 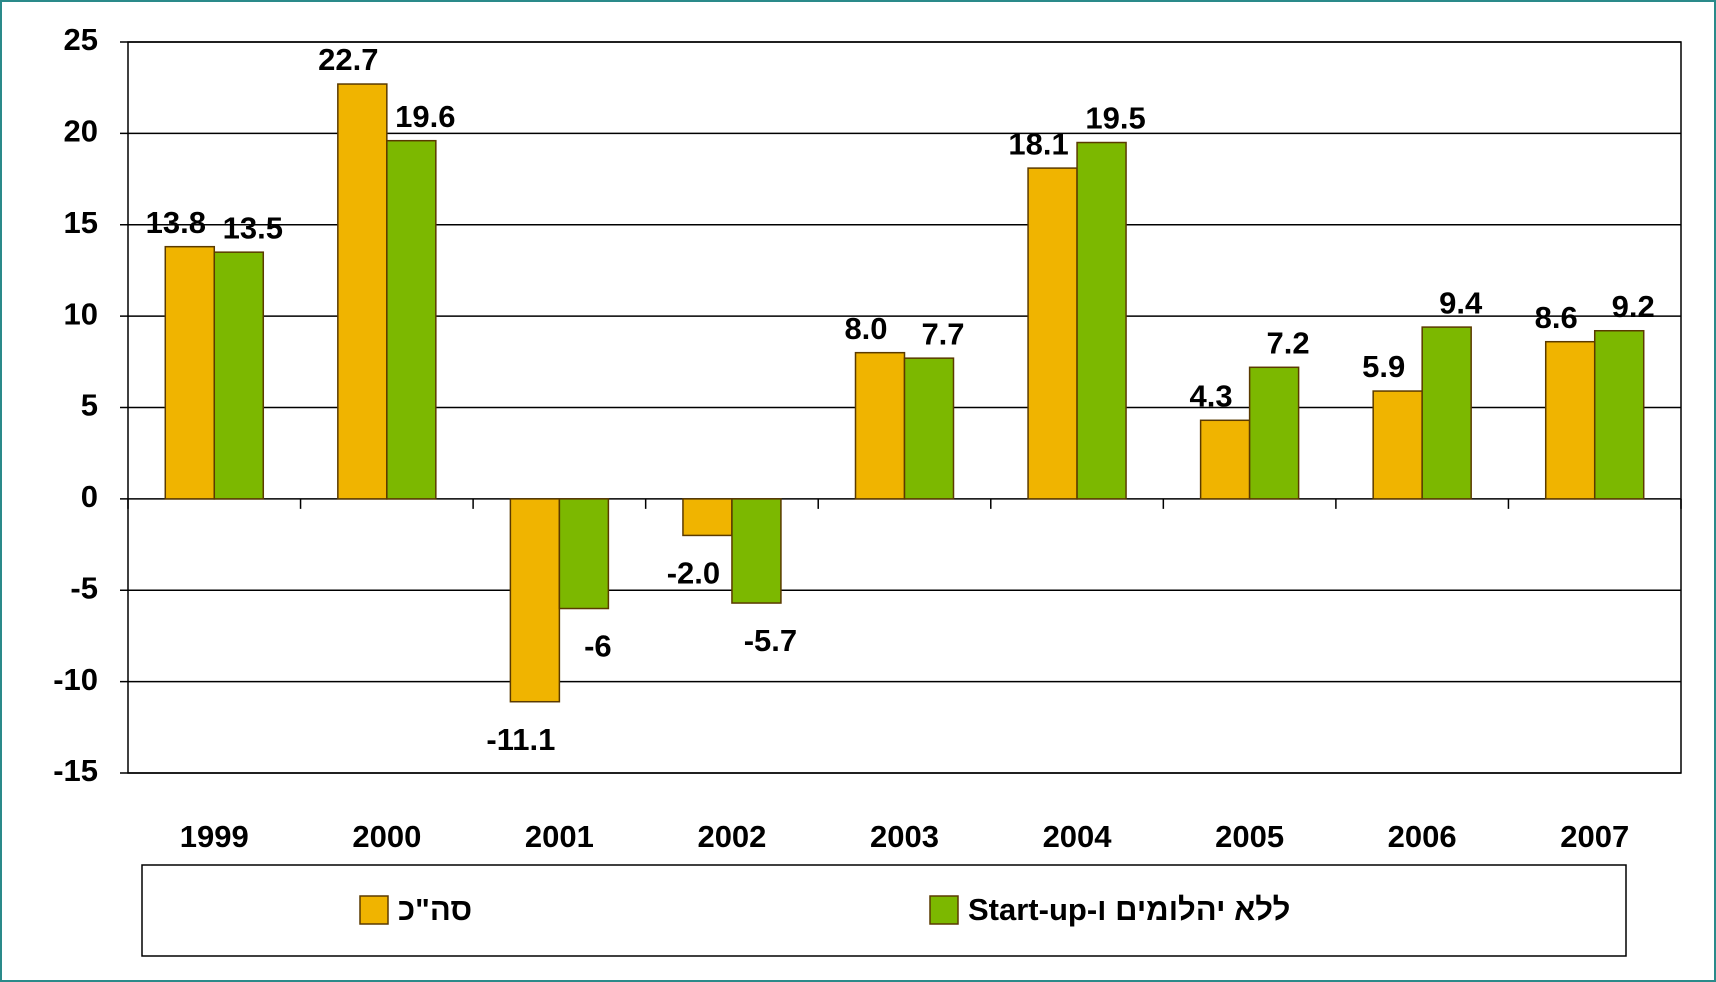 I want to click on x-tick-label: 2003, so click(x=904, y=836).